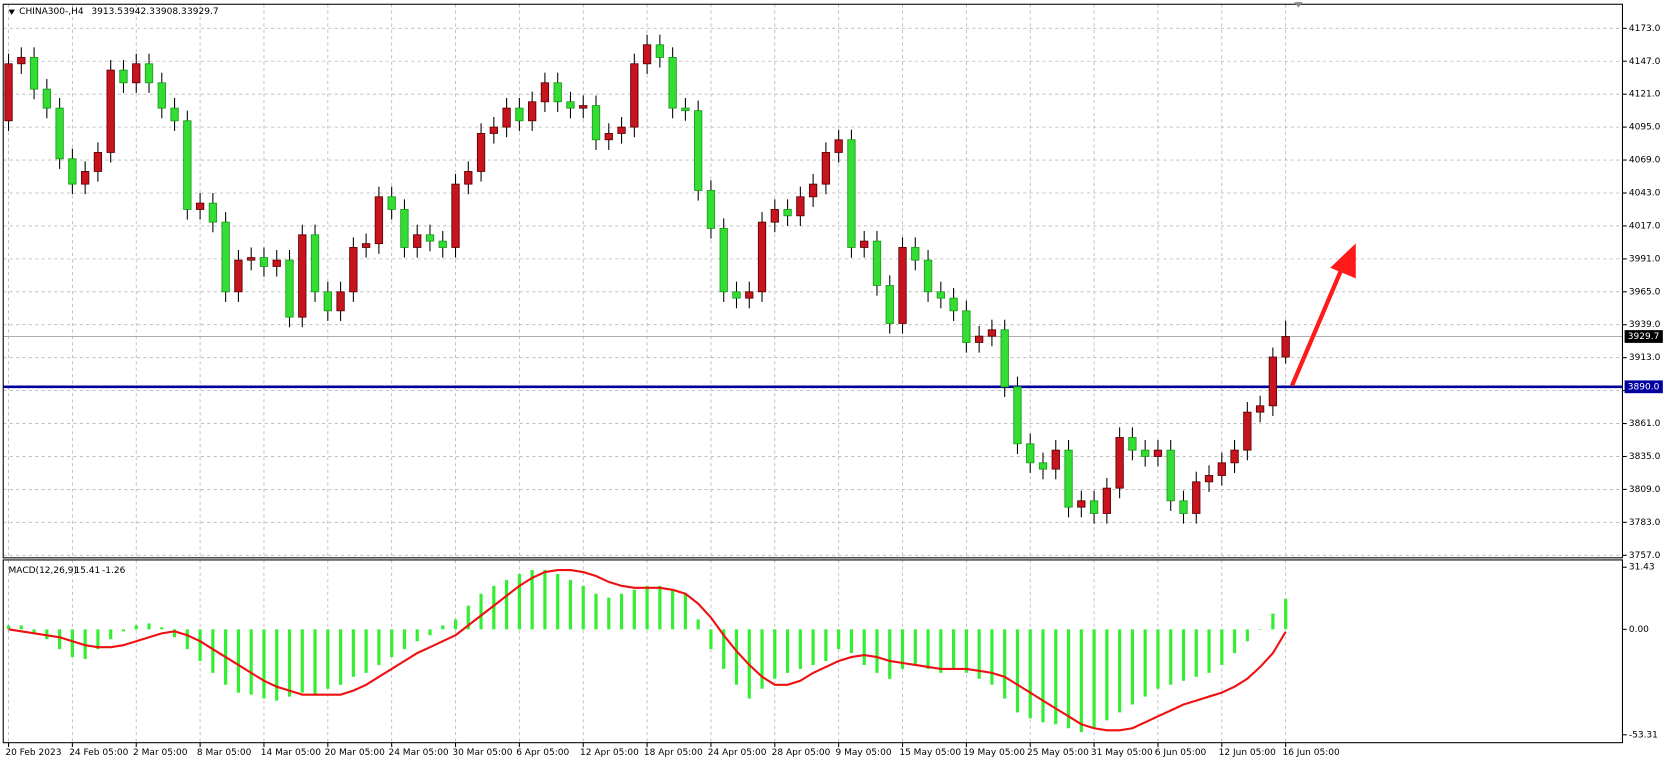 Image resolution: width=1665 pixels, height=765 pixels. What do you see at coordinates (160, 753) in the screenshot?
I see `x-tick-label: 2 Mar 05:00` at bounding box center [160, 753].